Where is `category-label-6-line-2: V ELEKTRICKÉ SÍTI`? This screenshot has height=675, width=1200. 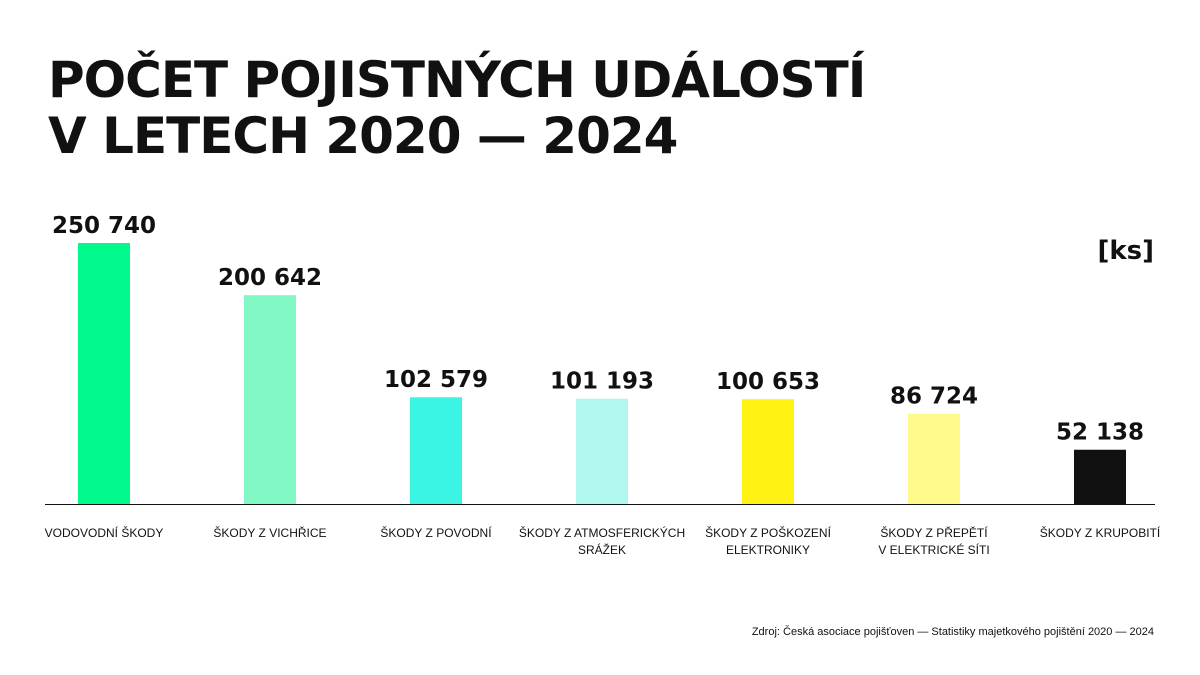
category-label-6-line-2: V ELEKTRICKÉ SÍTI is located at coordinates (933, 549).